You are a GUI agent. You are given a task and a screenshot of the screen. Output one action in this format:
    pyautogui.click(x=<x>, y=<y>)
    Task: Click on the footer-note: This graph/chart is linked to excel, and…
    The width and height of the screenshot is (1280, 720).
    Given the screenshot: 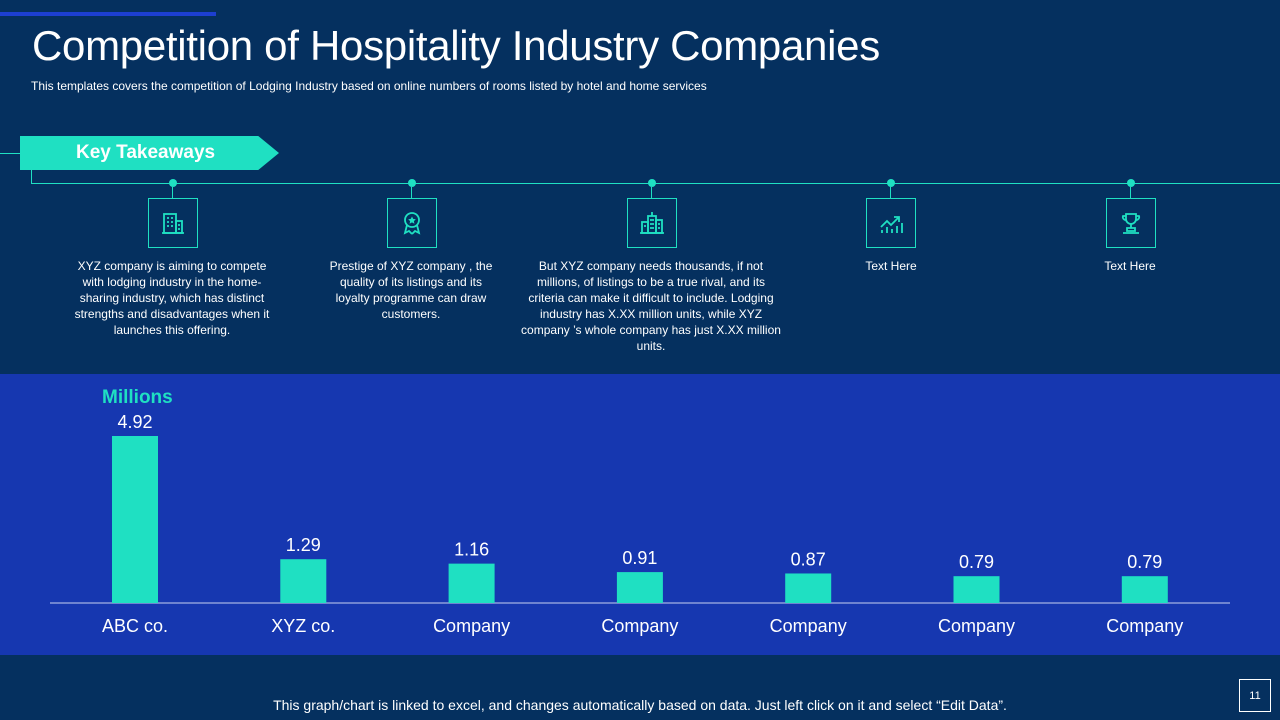 What is the action you would take?
    pyautogui.click(x=640, y=705)
    